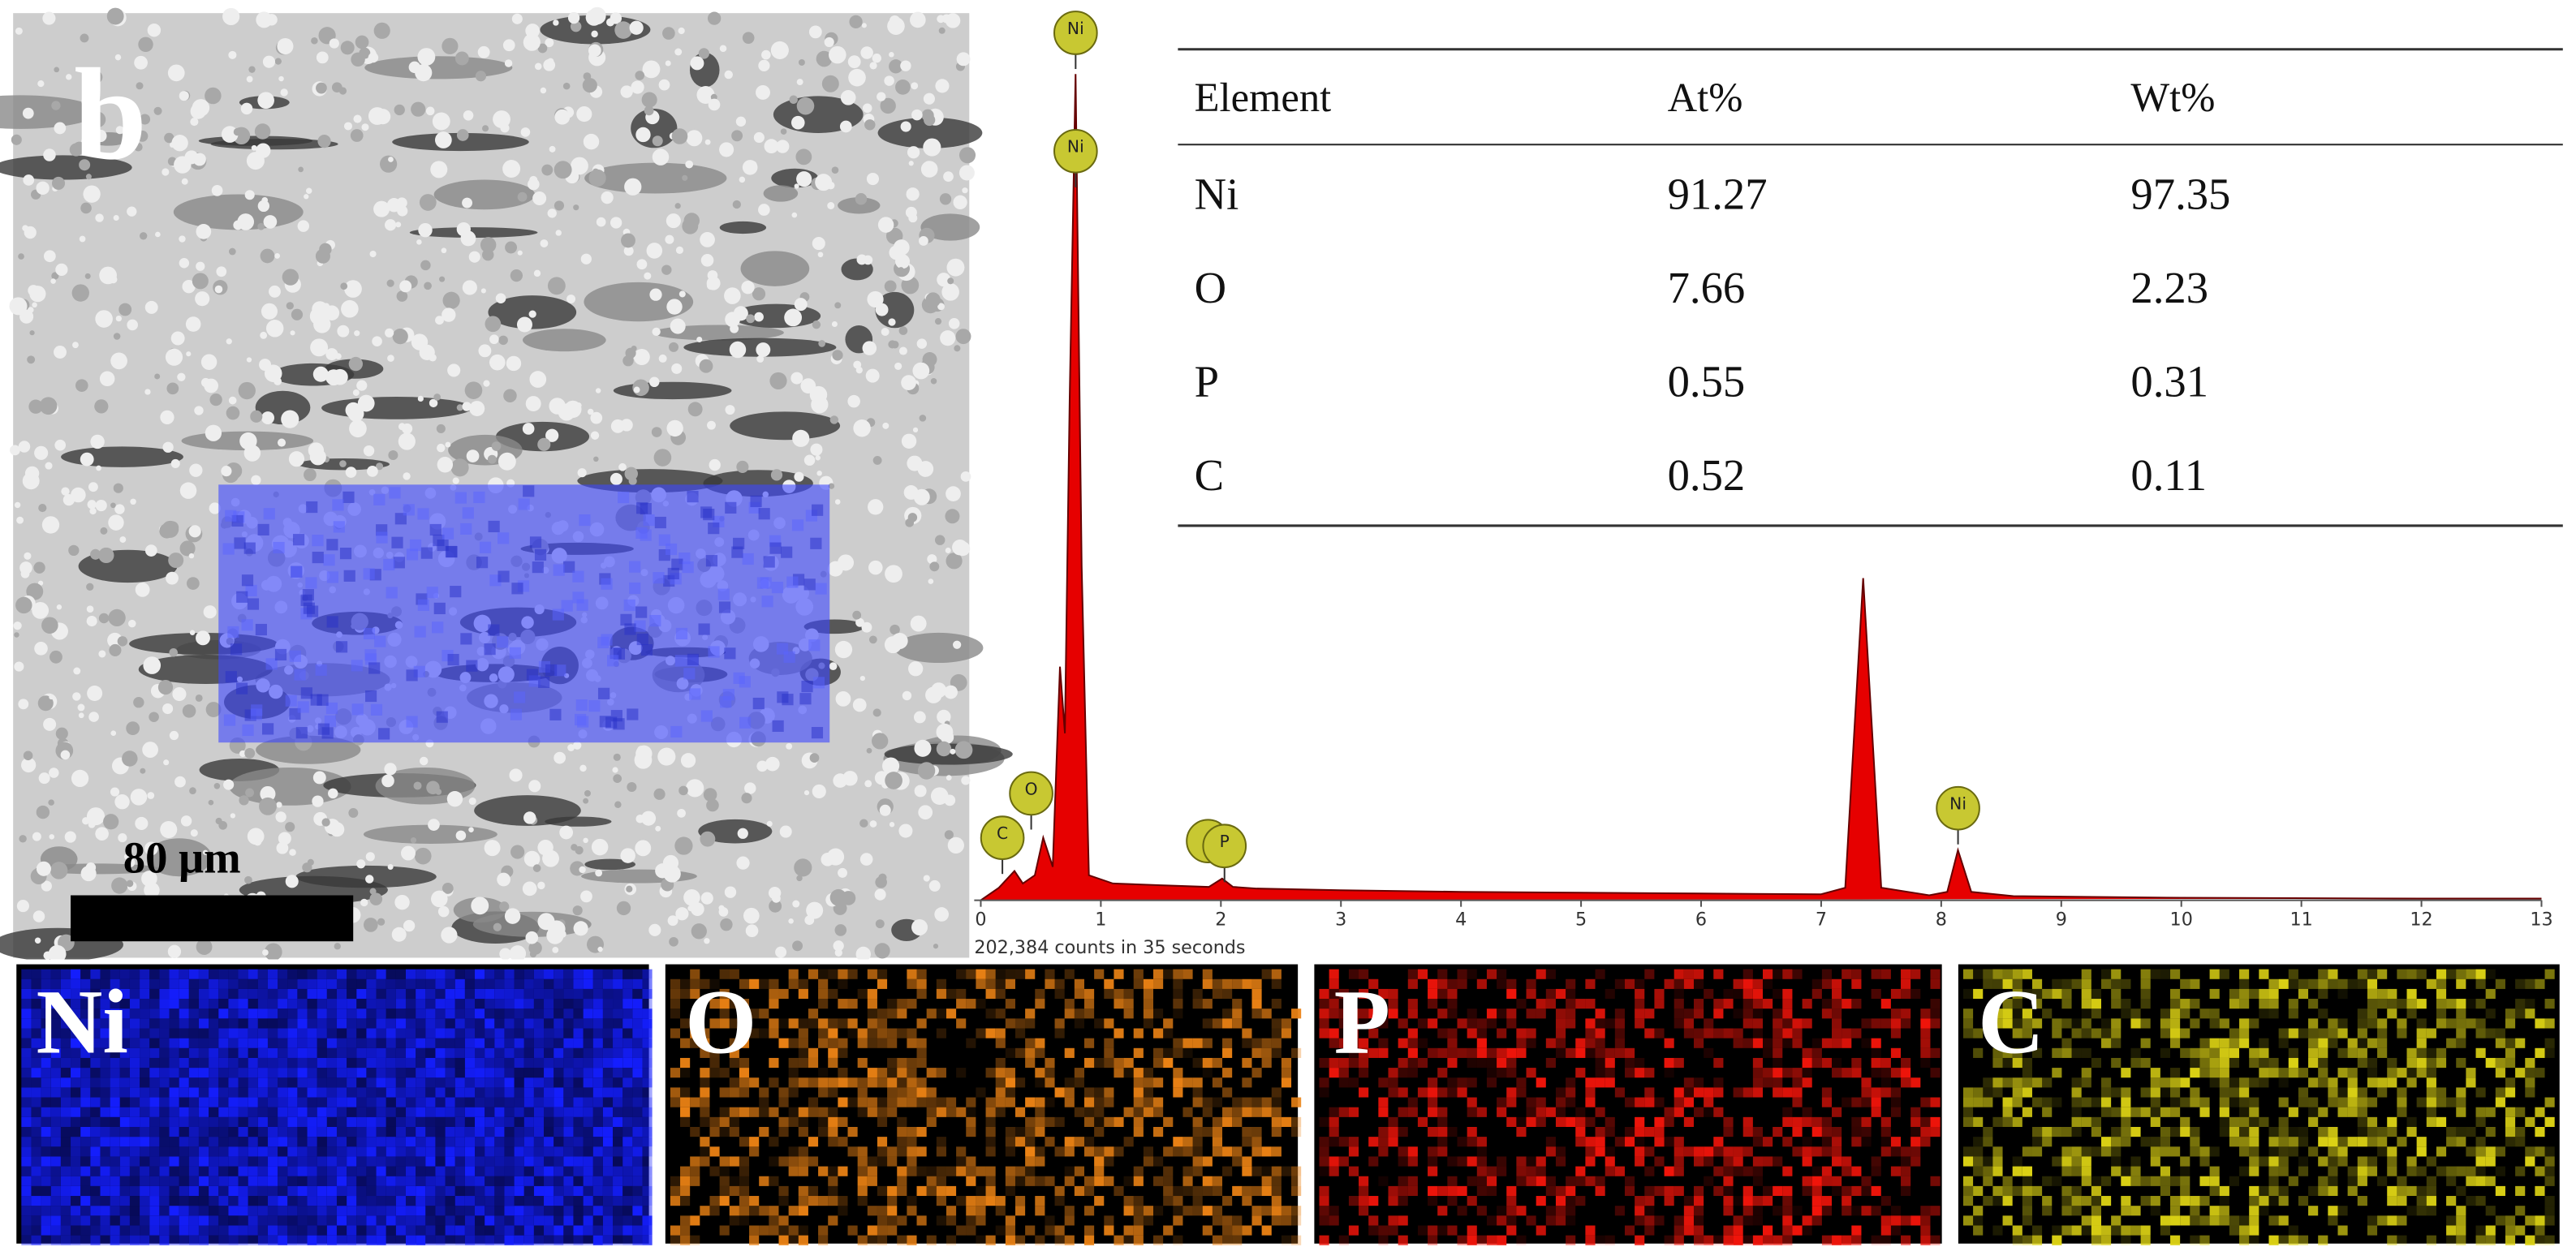 This screenshot has width=2576, height=1260. Describe the element at coordinates (111, 114) in the screenshot. I see `panel-label: b` at that location.